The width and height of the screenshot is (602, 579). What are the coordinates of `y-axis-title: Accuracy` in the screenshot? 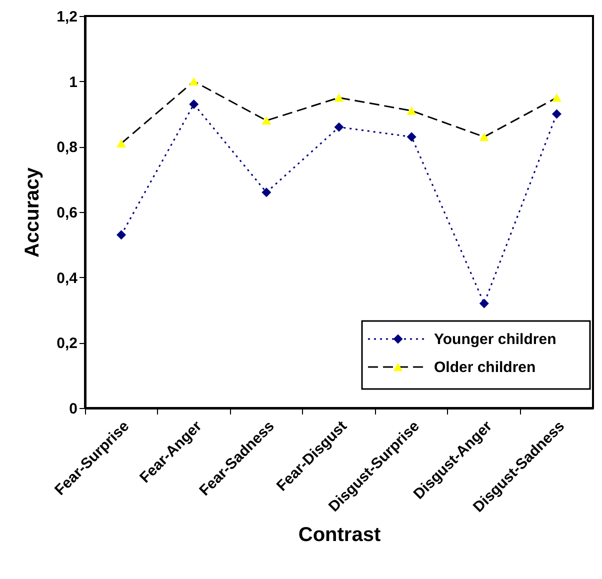 It's located at (33, 212).